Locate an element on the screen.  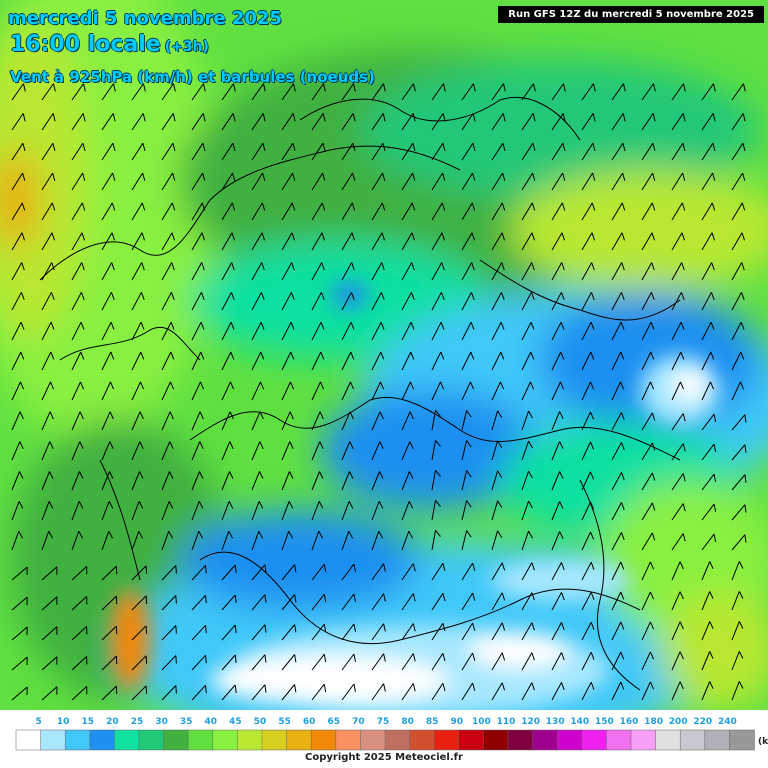
legend-tick-label: 35 is located at coordinates (186, 722).